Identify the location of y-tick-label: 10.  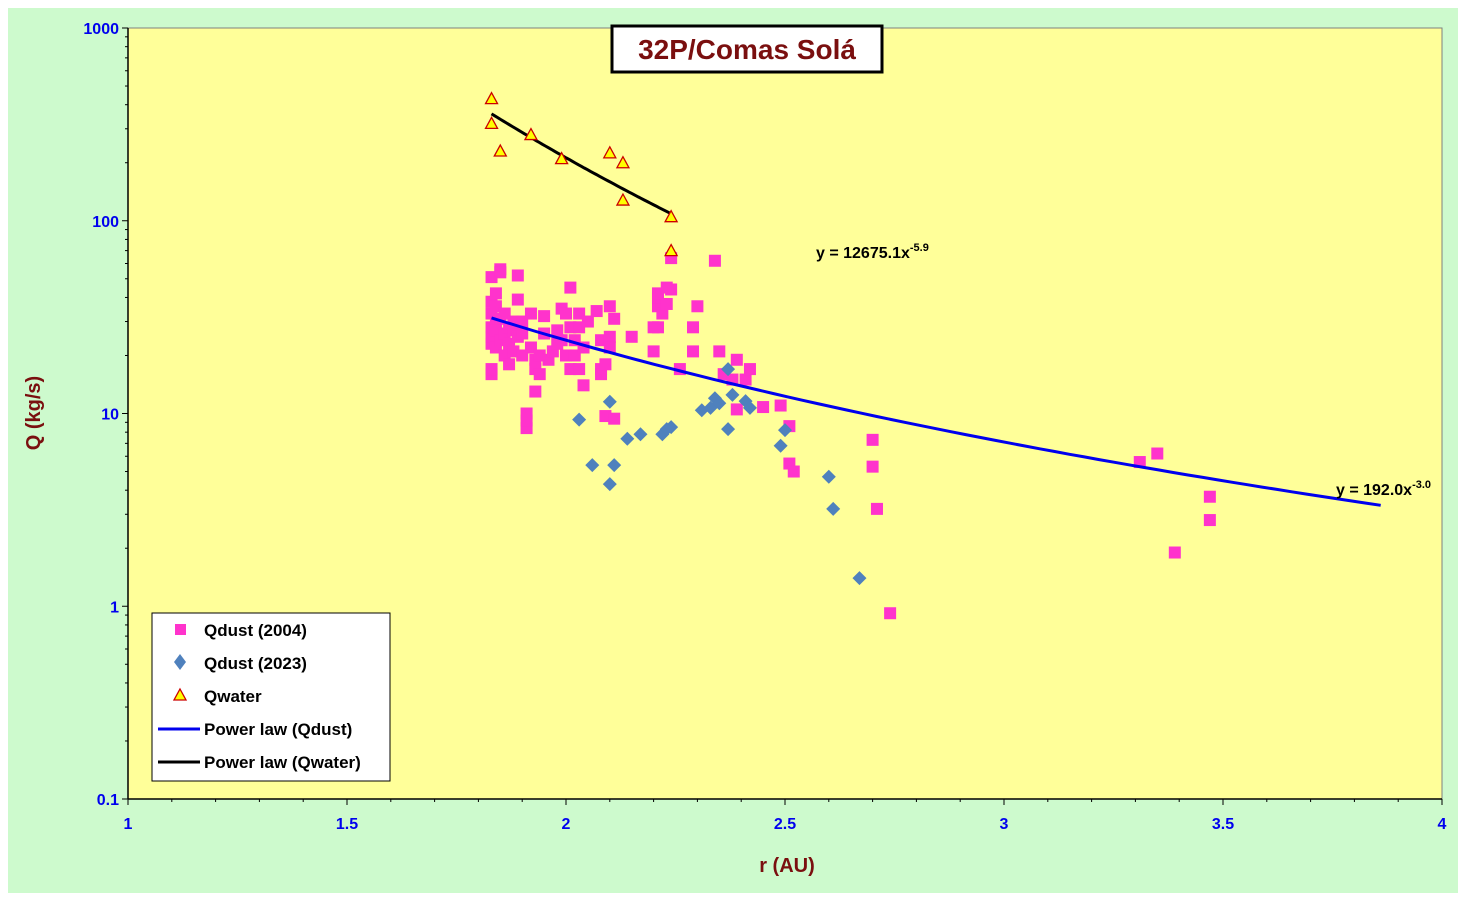
(110, 415).